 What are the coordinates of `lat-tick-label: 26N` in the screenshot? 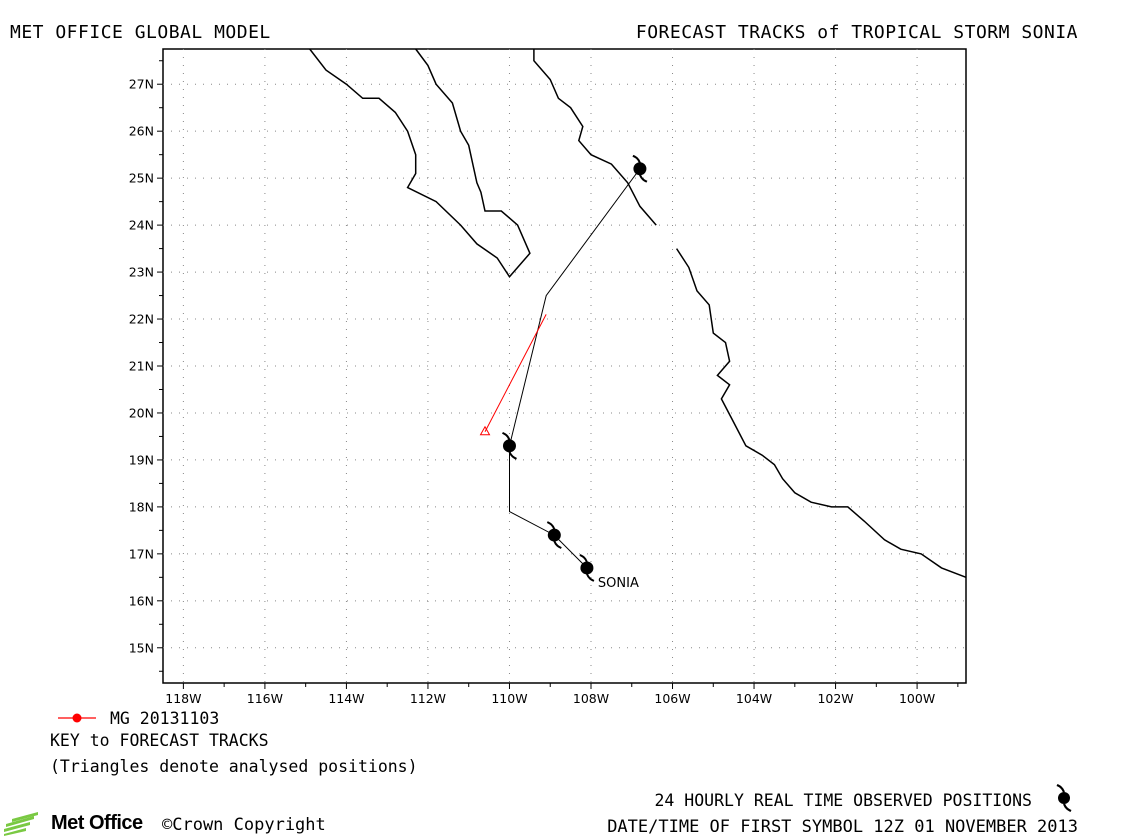 It's located at (141, 131).